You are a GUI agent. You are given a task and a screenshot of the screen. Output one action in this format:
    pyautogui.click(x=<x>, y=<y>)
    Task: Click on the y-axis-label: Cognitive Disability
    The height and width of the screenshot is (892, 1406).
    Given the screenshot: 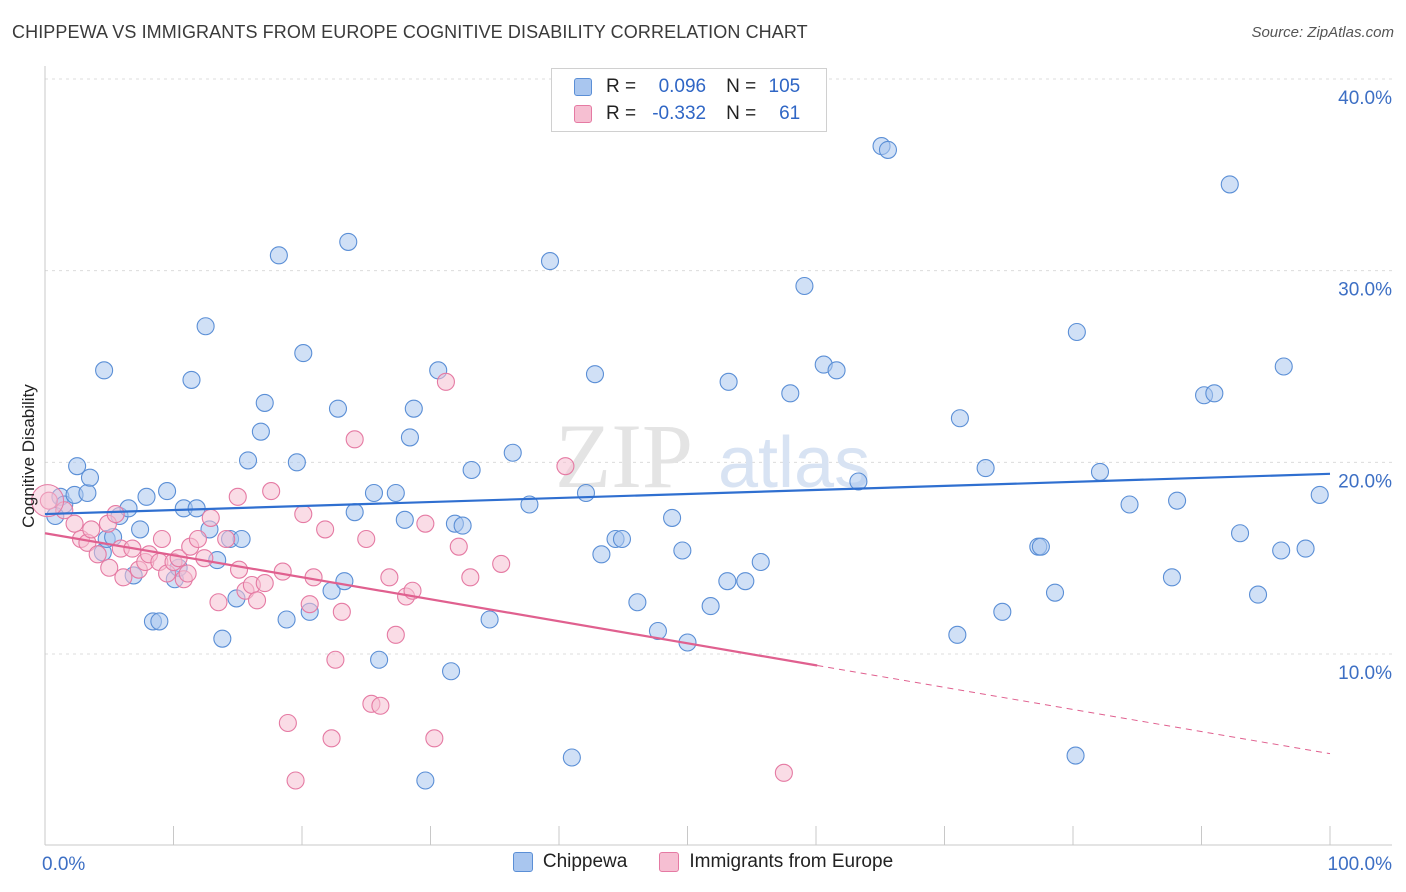 What is the action you would take?
    pyautogui.click(x=28, y=456)
    